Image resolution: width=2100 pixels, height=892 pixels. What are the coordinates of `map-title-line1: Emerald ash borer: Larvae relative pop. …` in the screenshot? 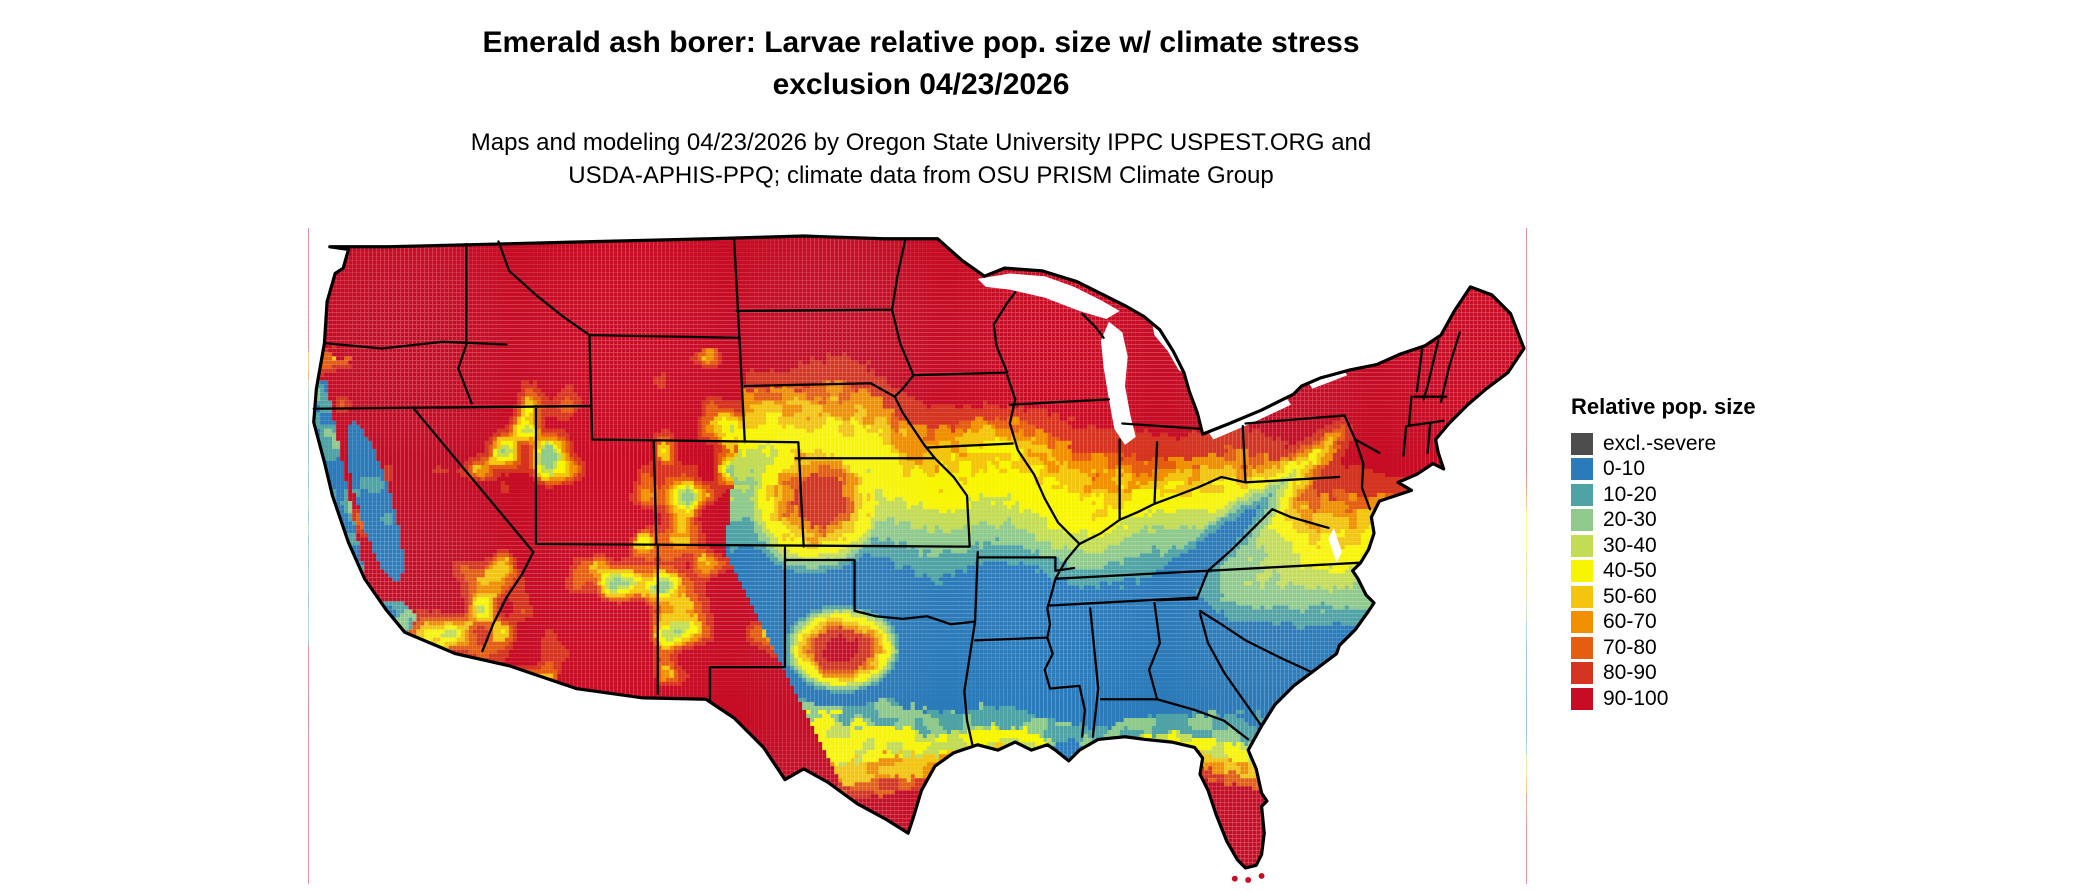 It's located at (921, 42).